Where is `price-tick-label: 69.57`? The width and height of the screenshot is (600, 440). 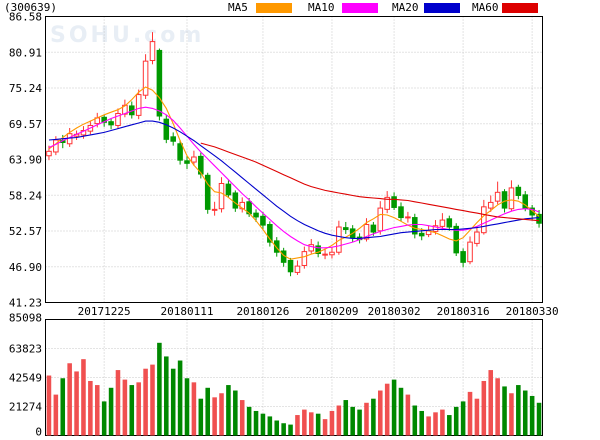
price-tick-label: 69.57 is located at coordinates (25, 124).